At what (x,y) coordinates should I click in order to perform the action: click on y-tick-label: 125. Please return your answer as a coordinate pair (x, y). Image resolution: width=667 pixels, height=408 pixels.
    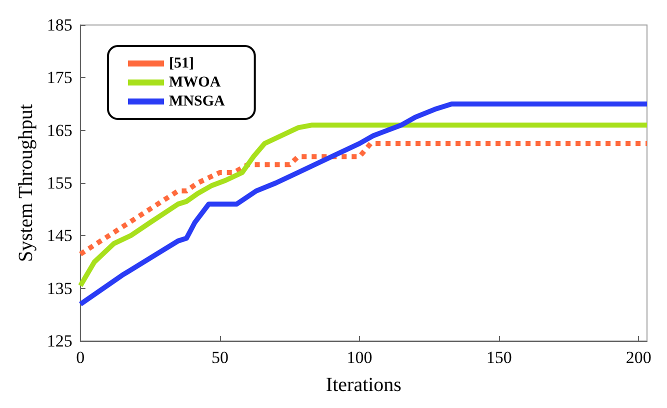
    Looking at the image, I should click on (59, 341).